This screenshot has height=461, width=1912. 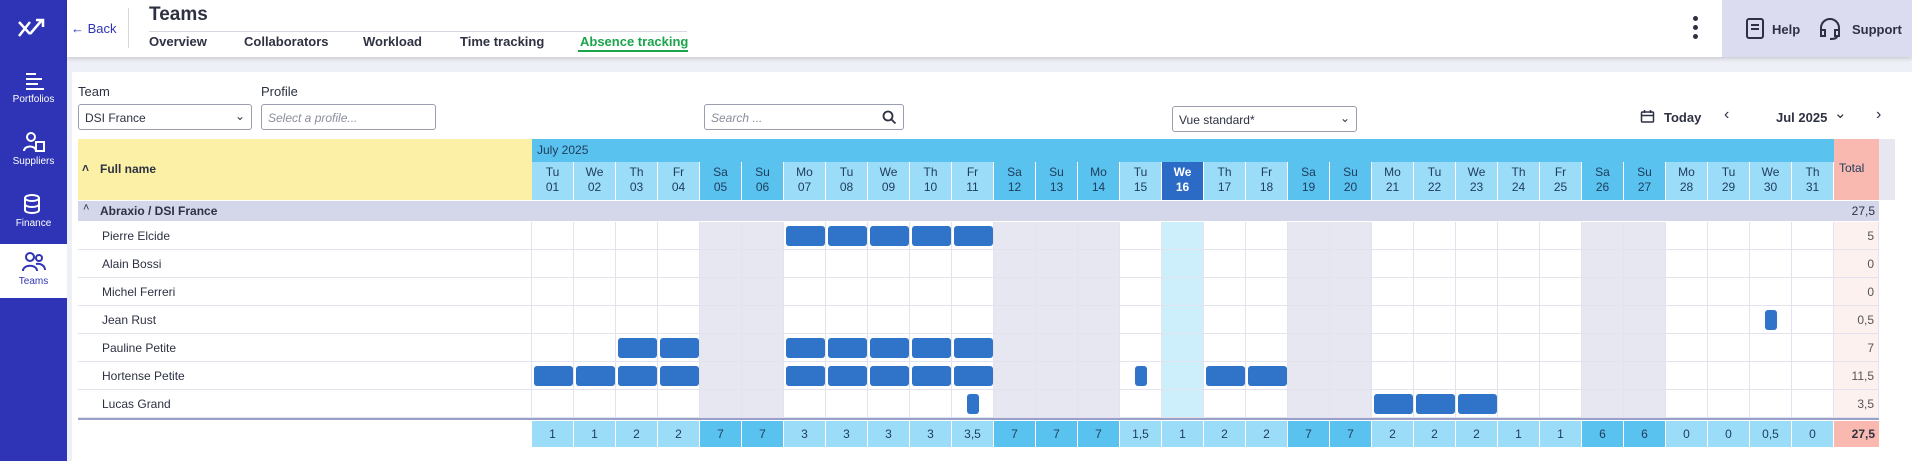 I want to click on nav-portfolios: Portfolios, so click(x=33, y=91).